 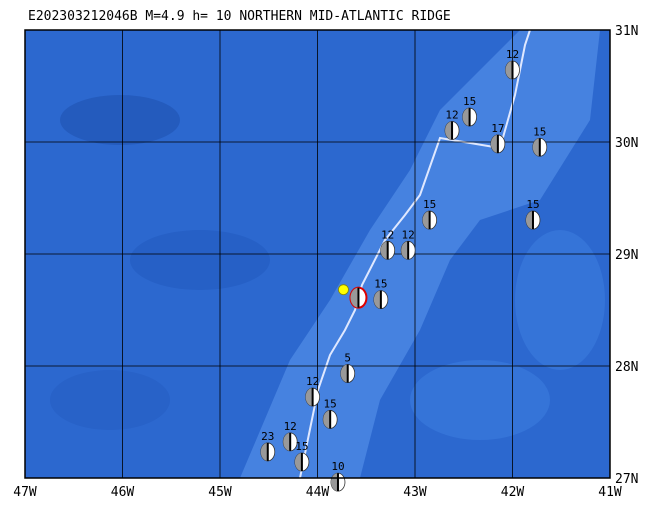 I want to click on lat-tick-label: 29N, so click(x=626, y=255).